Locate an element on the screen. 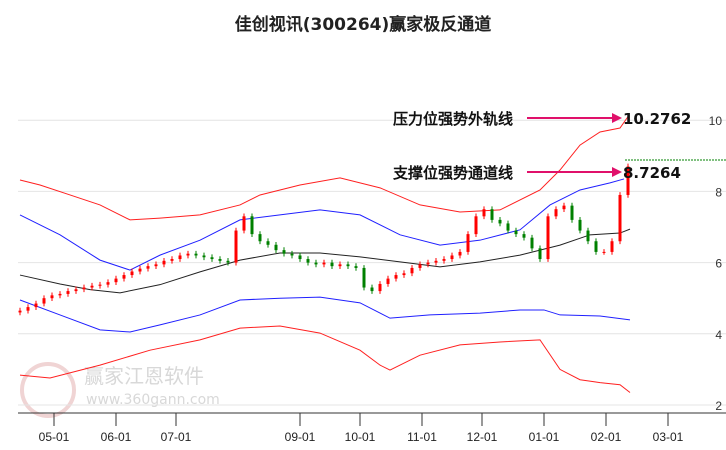 This screenshot has height=450, width=726. x-tick-label: 09-01 is located at coordinates (300, 437).